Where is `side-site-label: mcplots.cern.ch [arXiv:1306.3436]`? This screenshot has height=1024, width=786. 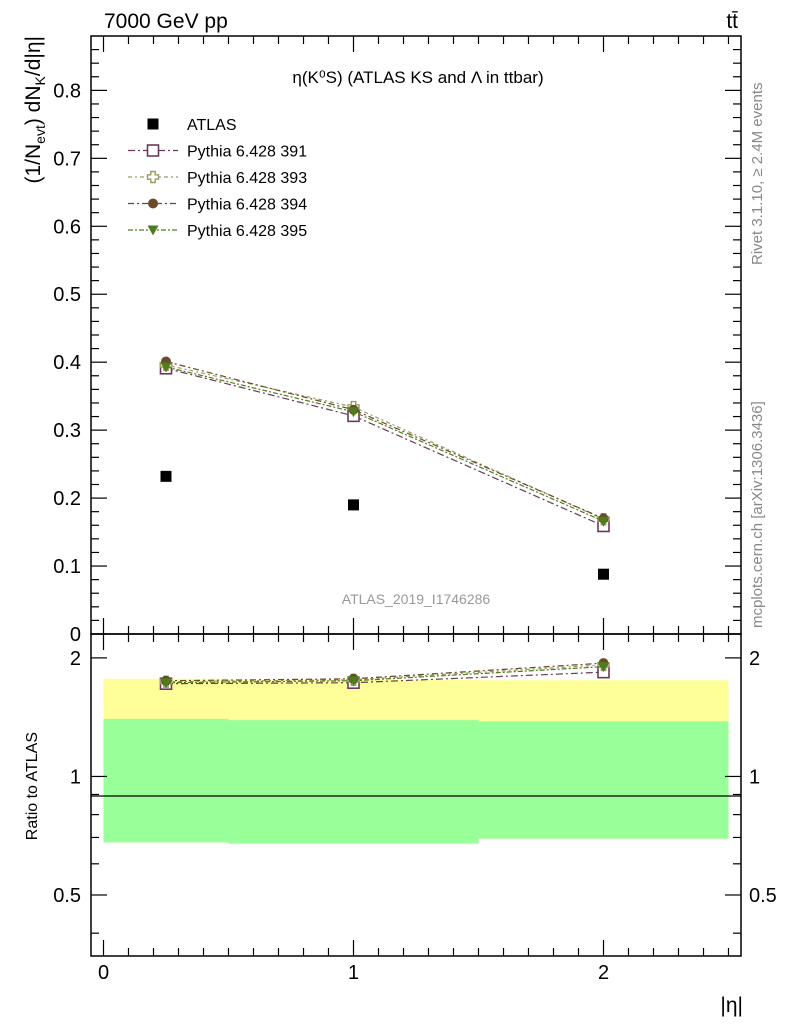 side-site-label: mcplots.cern.ch [arXiv:1306.3436] is located at coordinates (757, 514).